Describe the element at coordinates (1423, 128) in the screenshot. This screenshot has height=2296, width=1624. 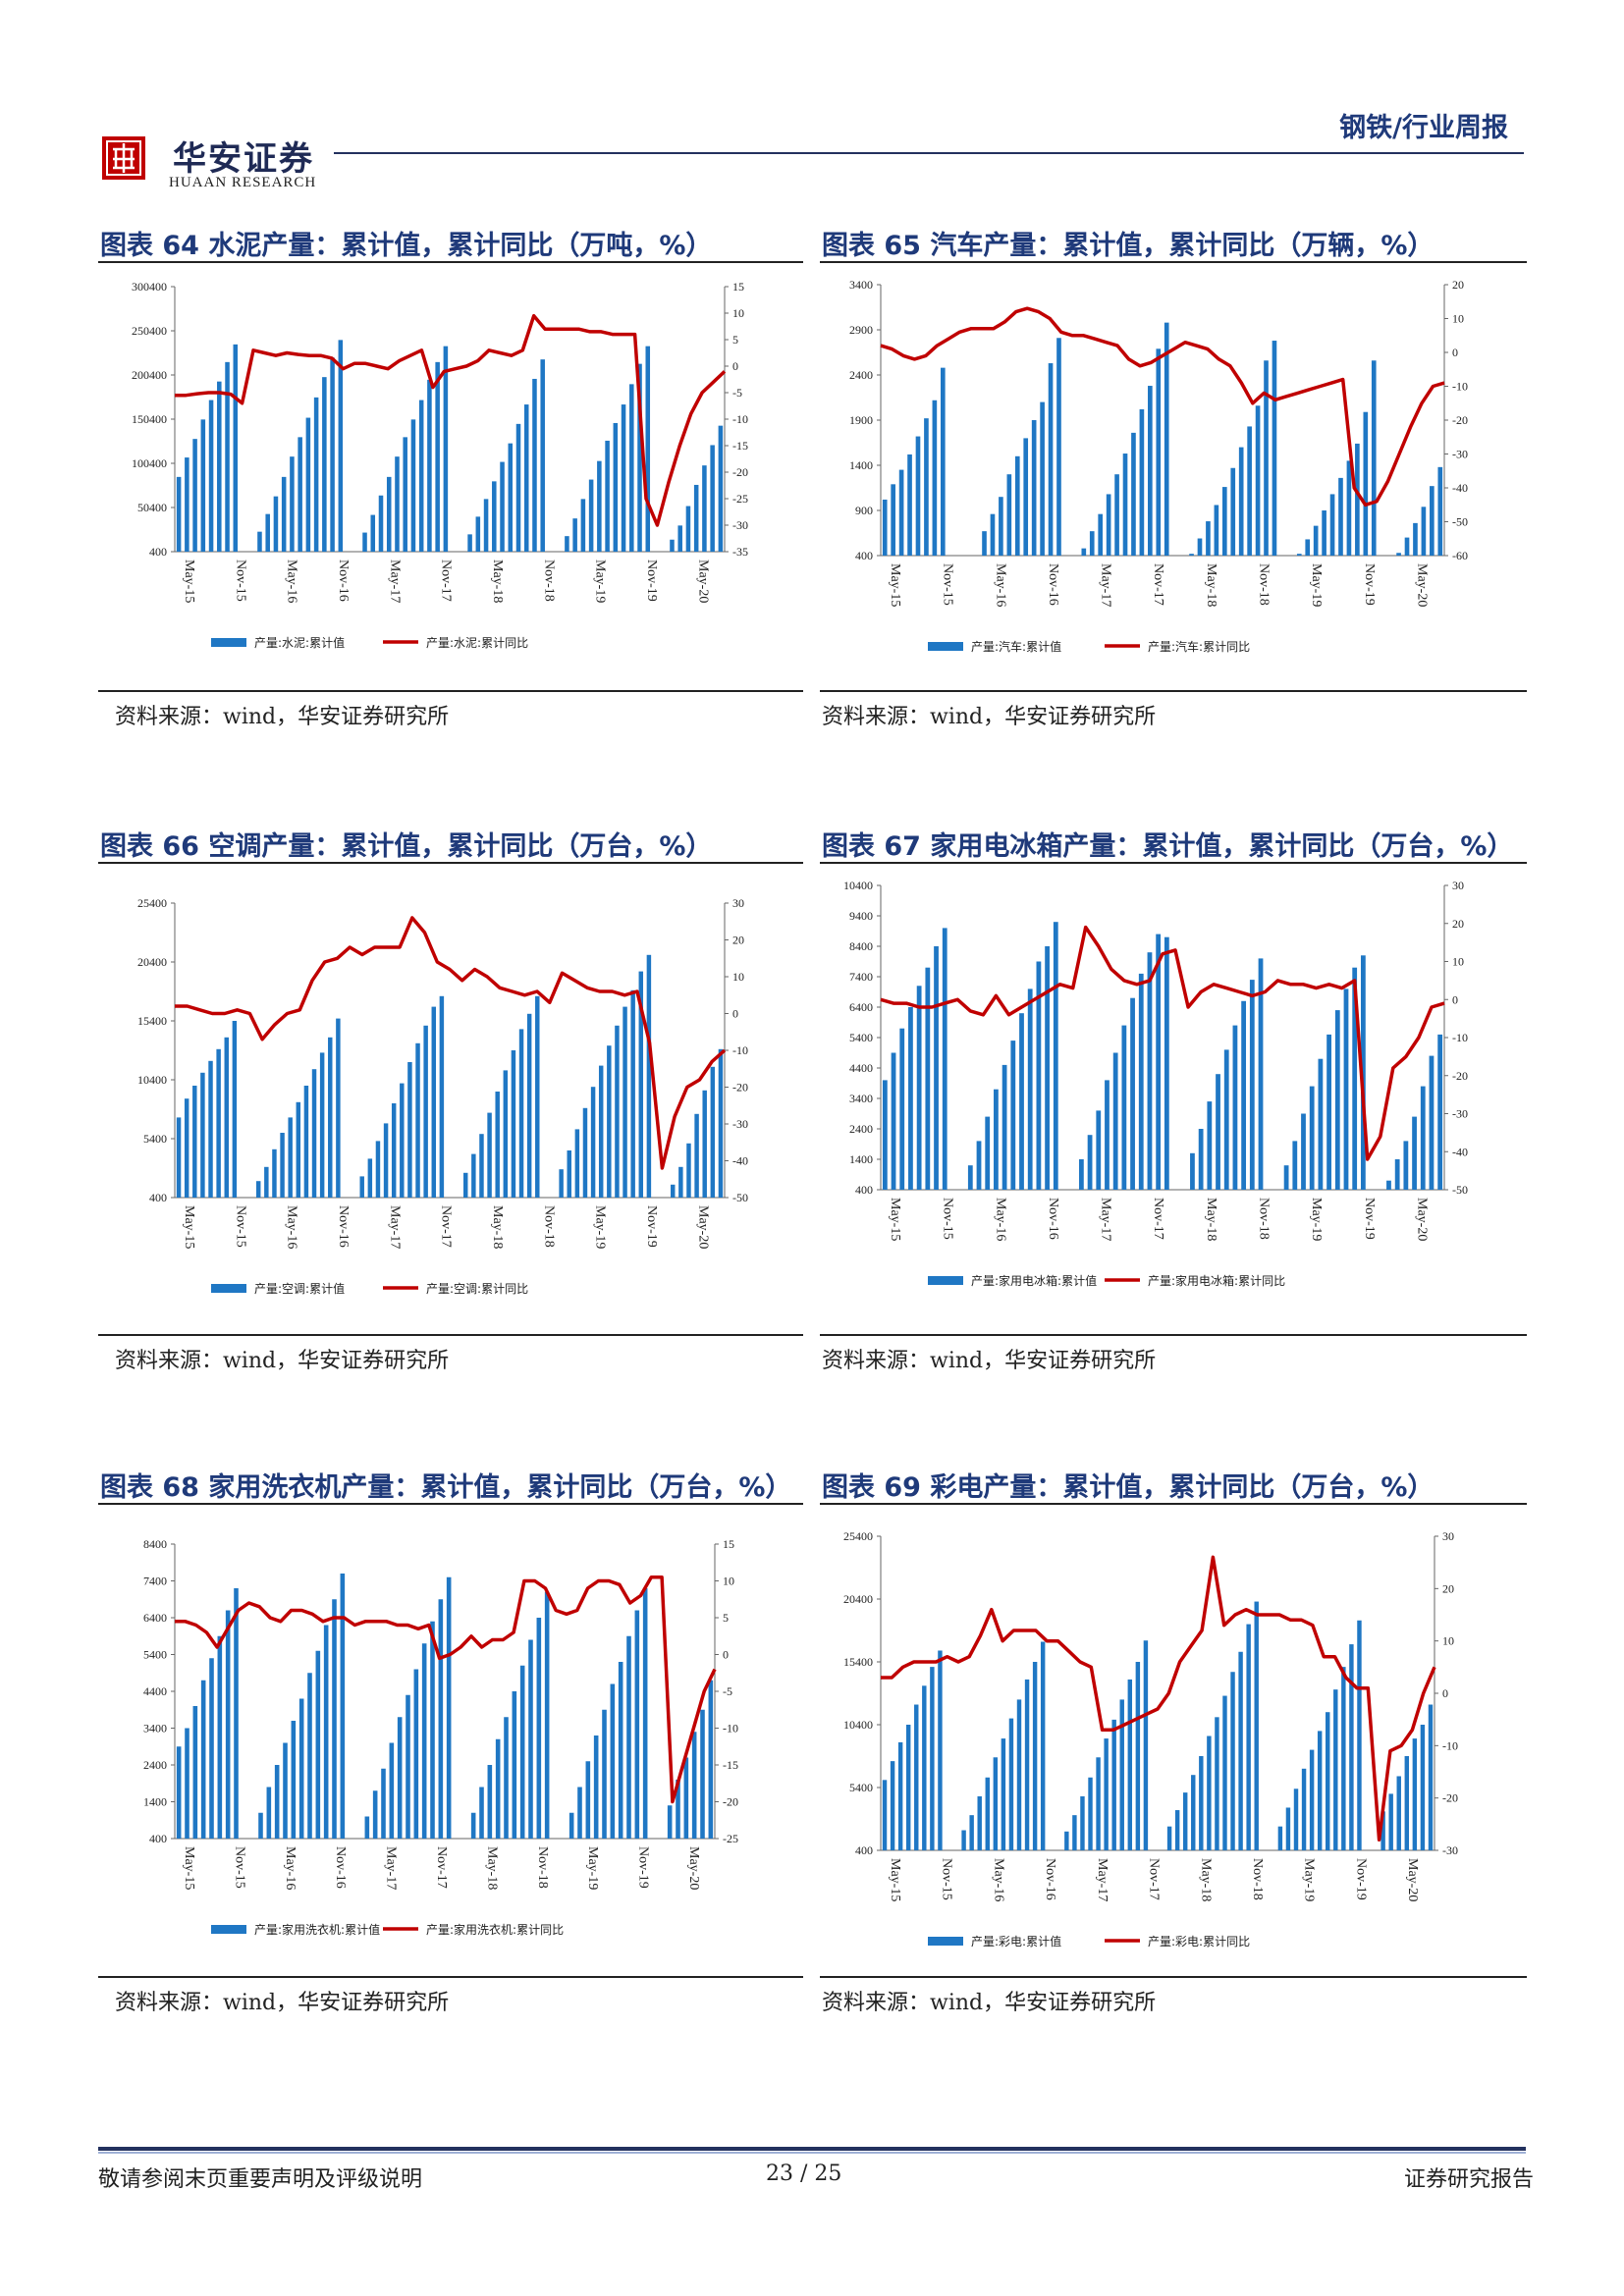
I see `report-type: 钢铁/行业周报` at that location.